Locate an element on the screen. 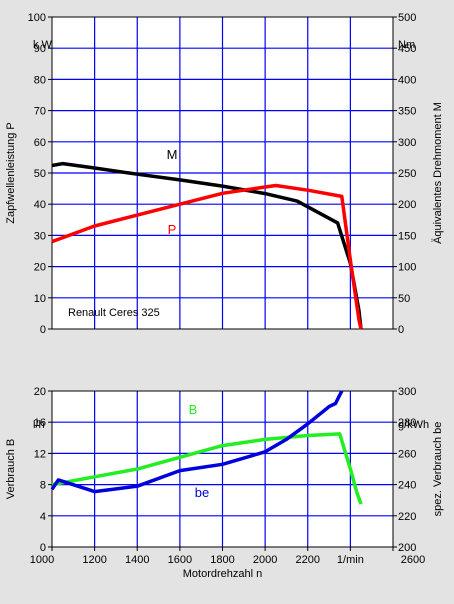  y-tick-label: 30 is located at coordinates (40, 236).